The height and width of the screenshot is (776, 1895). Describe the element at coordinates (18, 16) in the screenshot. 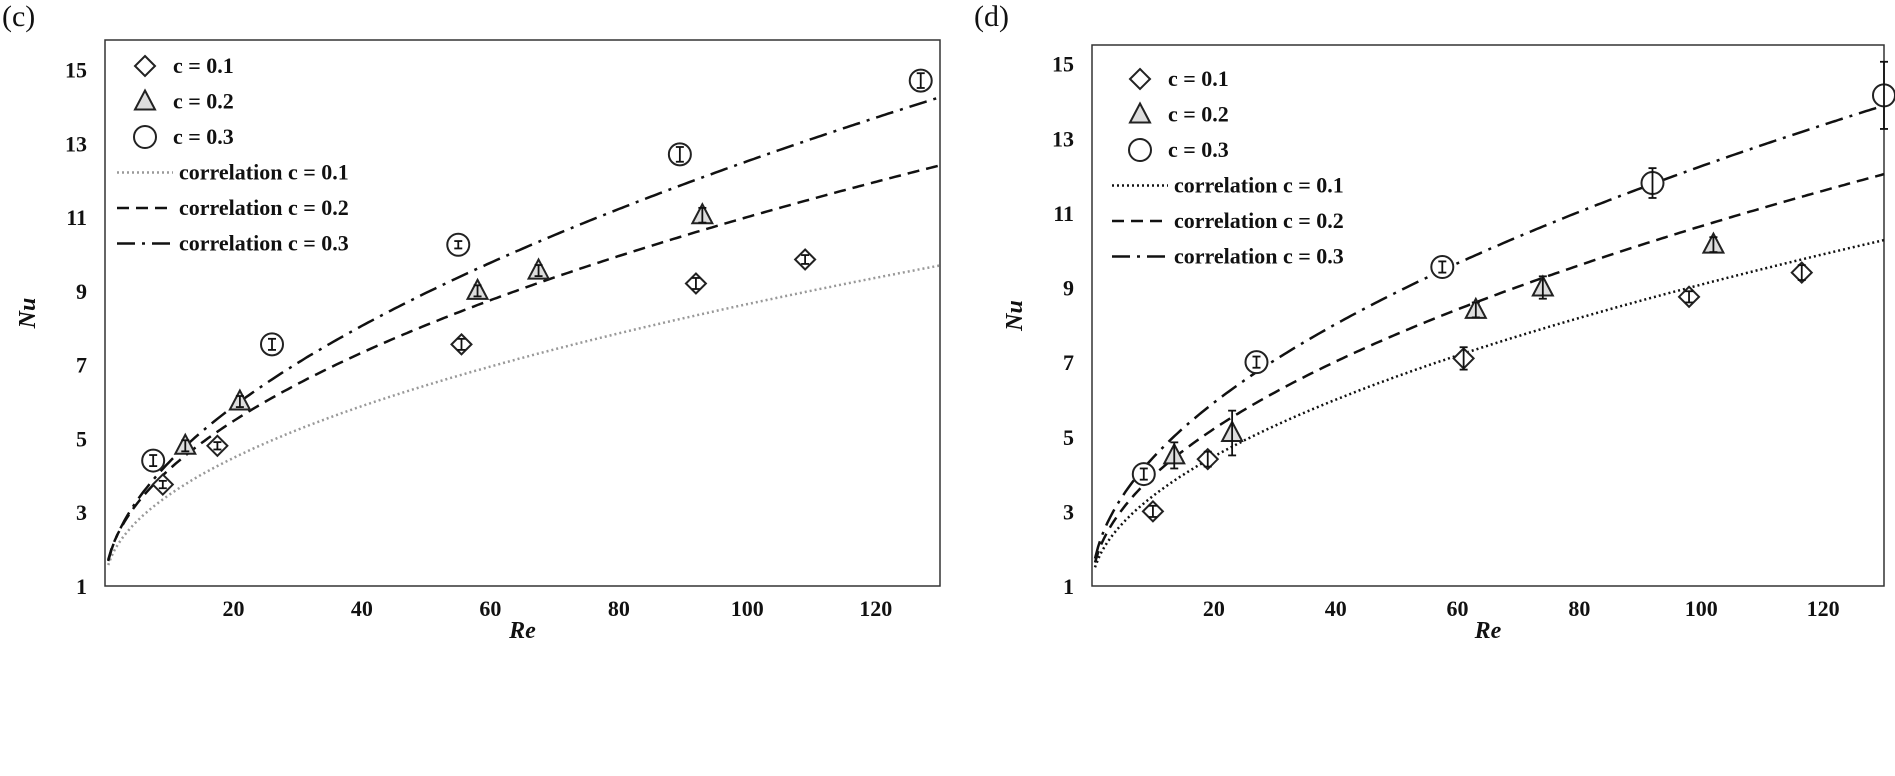

I see `panel-label: (c)` at that location.